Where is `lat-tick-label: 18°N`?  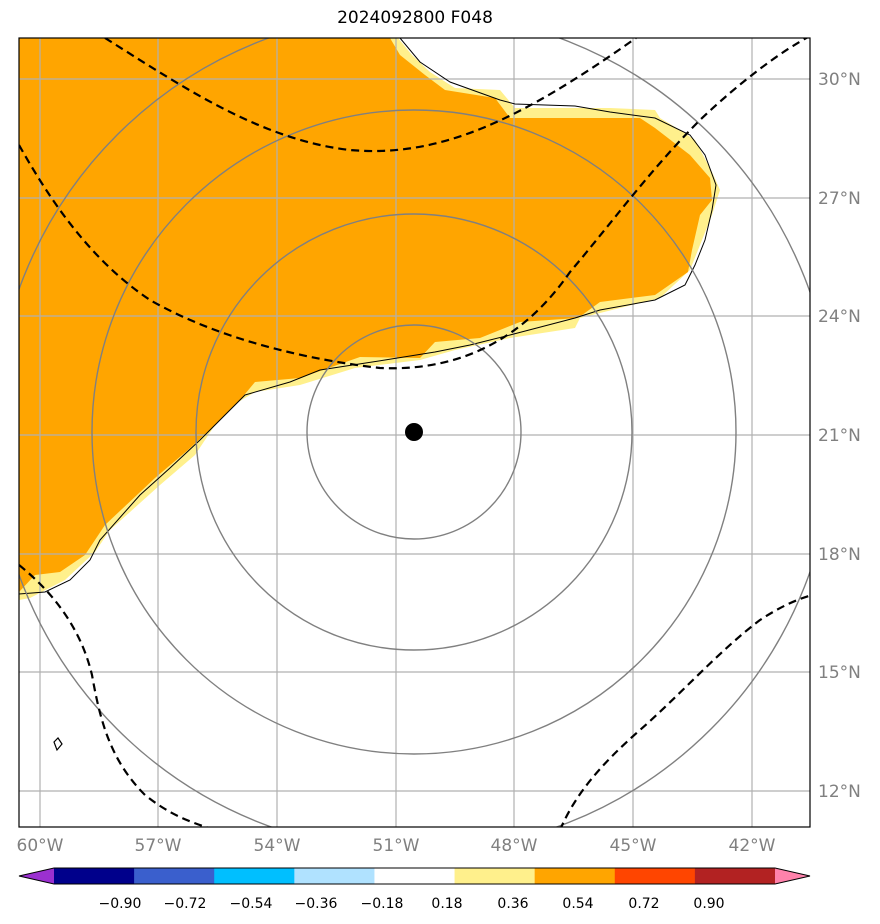
lat-tick-label: 18°N is located at coordinates (839, 555).